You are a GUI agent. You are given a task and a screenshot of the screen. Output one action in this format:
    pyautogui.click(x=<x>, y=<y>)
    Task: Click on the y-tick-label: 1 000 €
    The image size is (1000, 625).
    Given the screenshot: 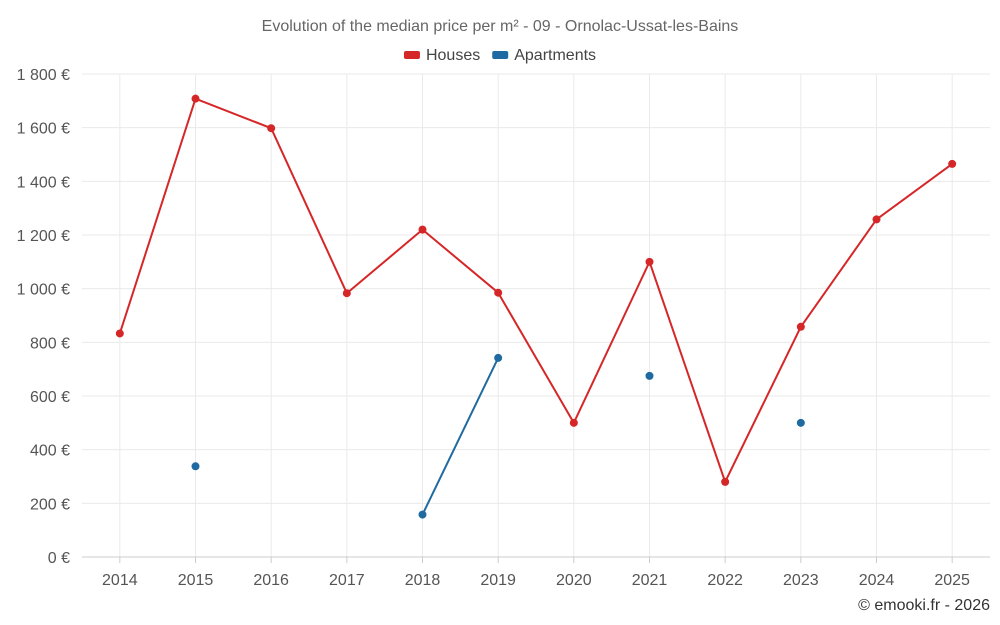 What is the action you would take?
    pyautogui.click(x=43, y=290)
    